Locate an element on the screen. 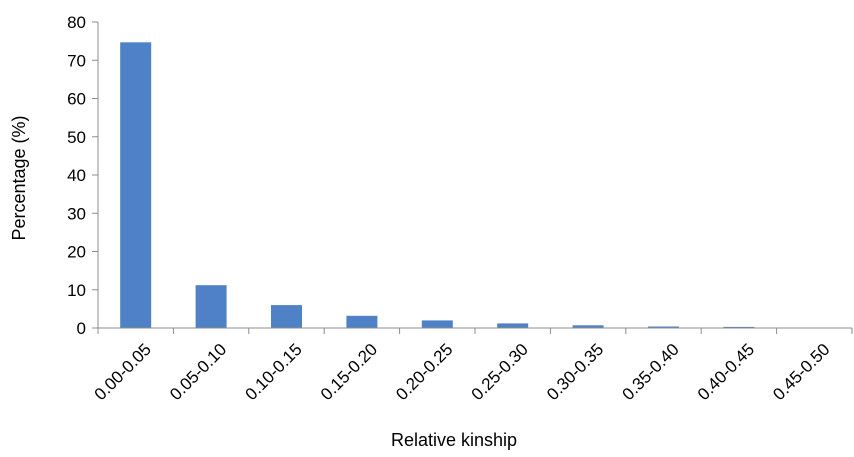 This screenshot has width=854, height=457. x-tick-label: 0.45-0.50 is located at coordinates (801, 372).